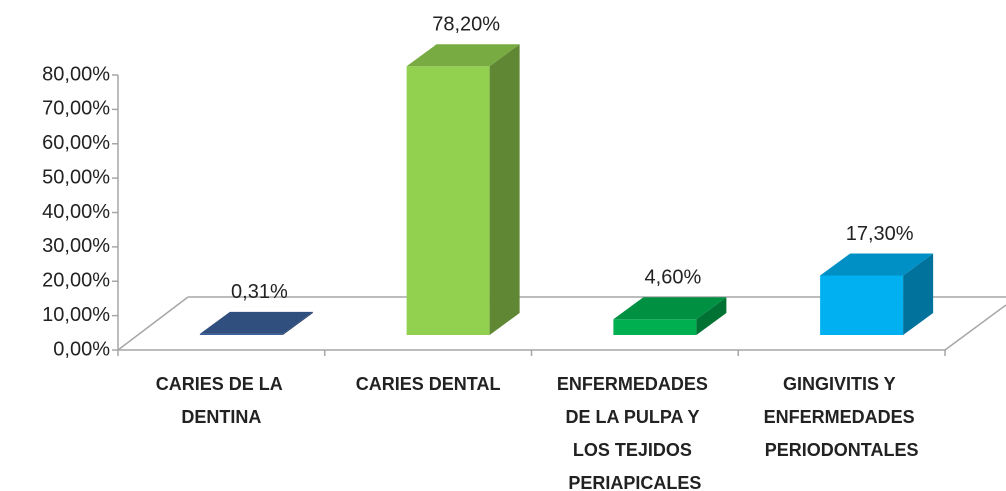  I want to click on x-tick-label: GINGIVITIS Y ENFERMEDADES PERIODONTALES, so click(842, 417).